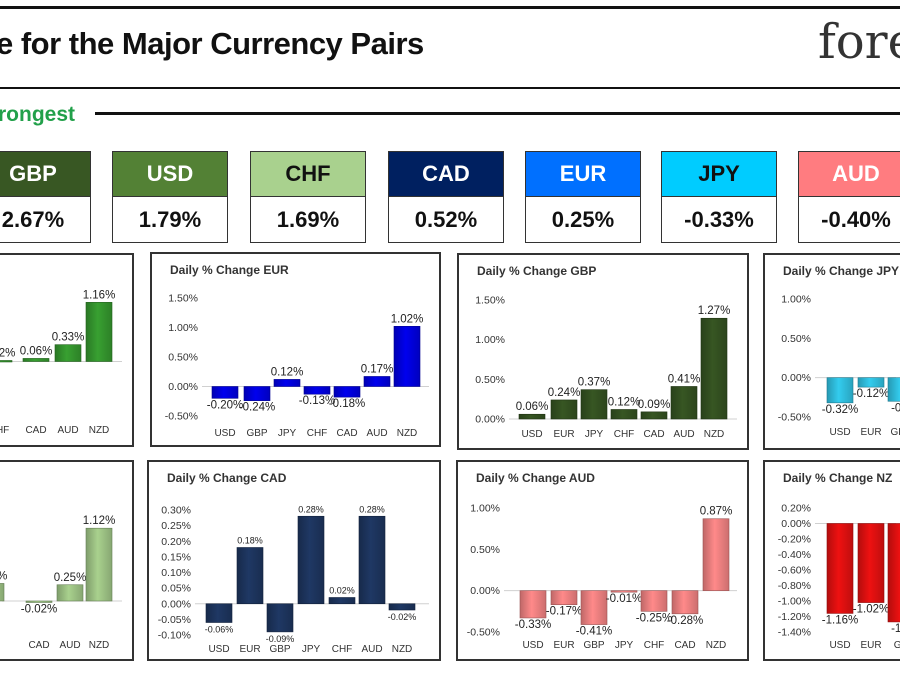 Image resolution: width=900 pixels, height=676 pixels. I want to click on y-tick-label: -0.80%, so click(794, 586).